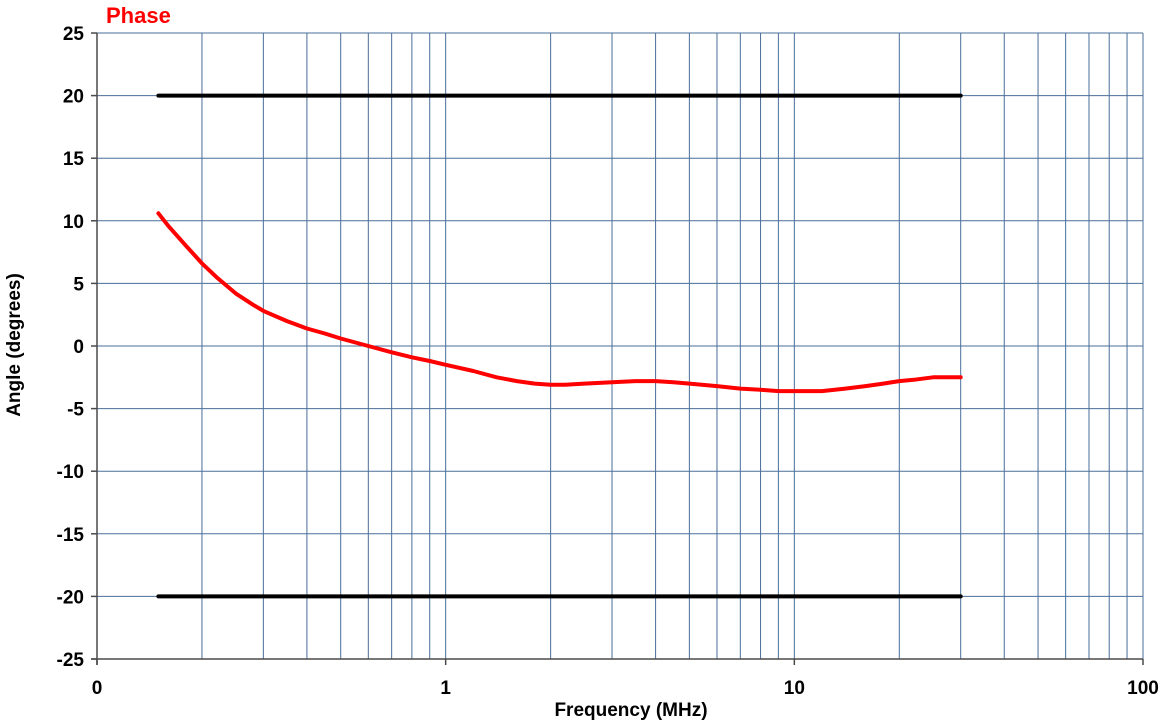  What do you see at coordinates (1143, 688) in the screenshot?
I see `x-tick-label: 100` at bounding box center [1143, 688].